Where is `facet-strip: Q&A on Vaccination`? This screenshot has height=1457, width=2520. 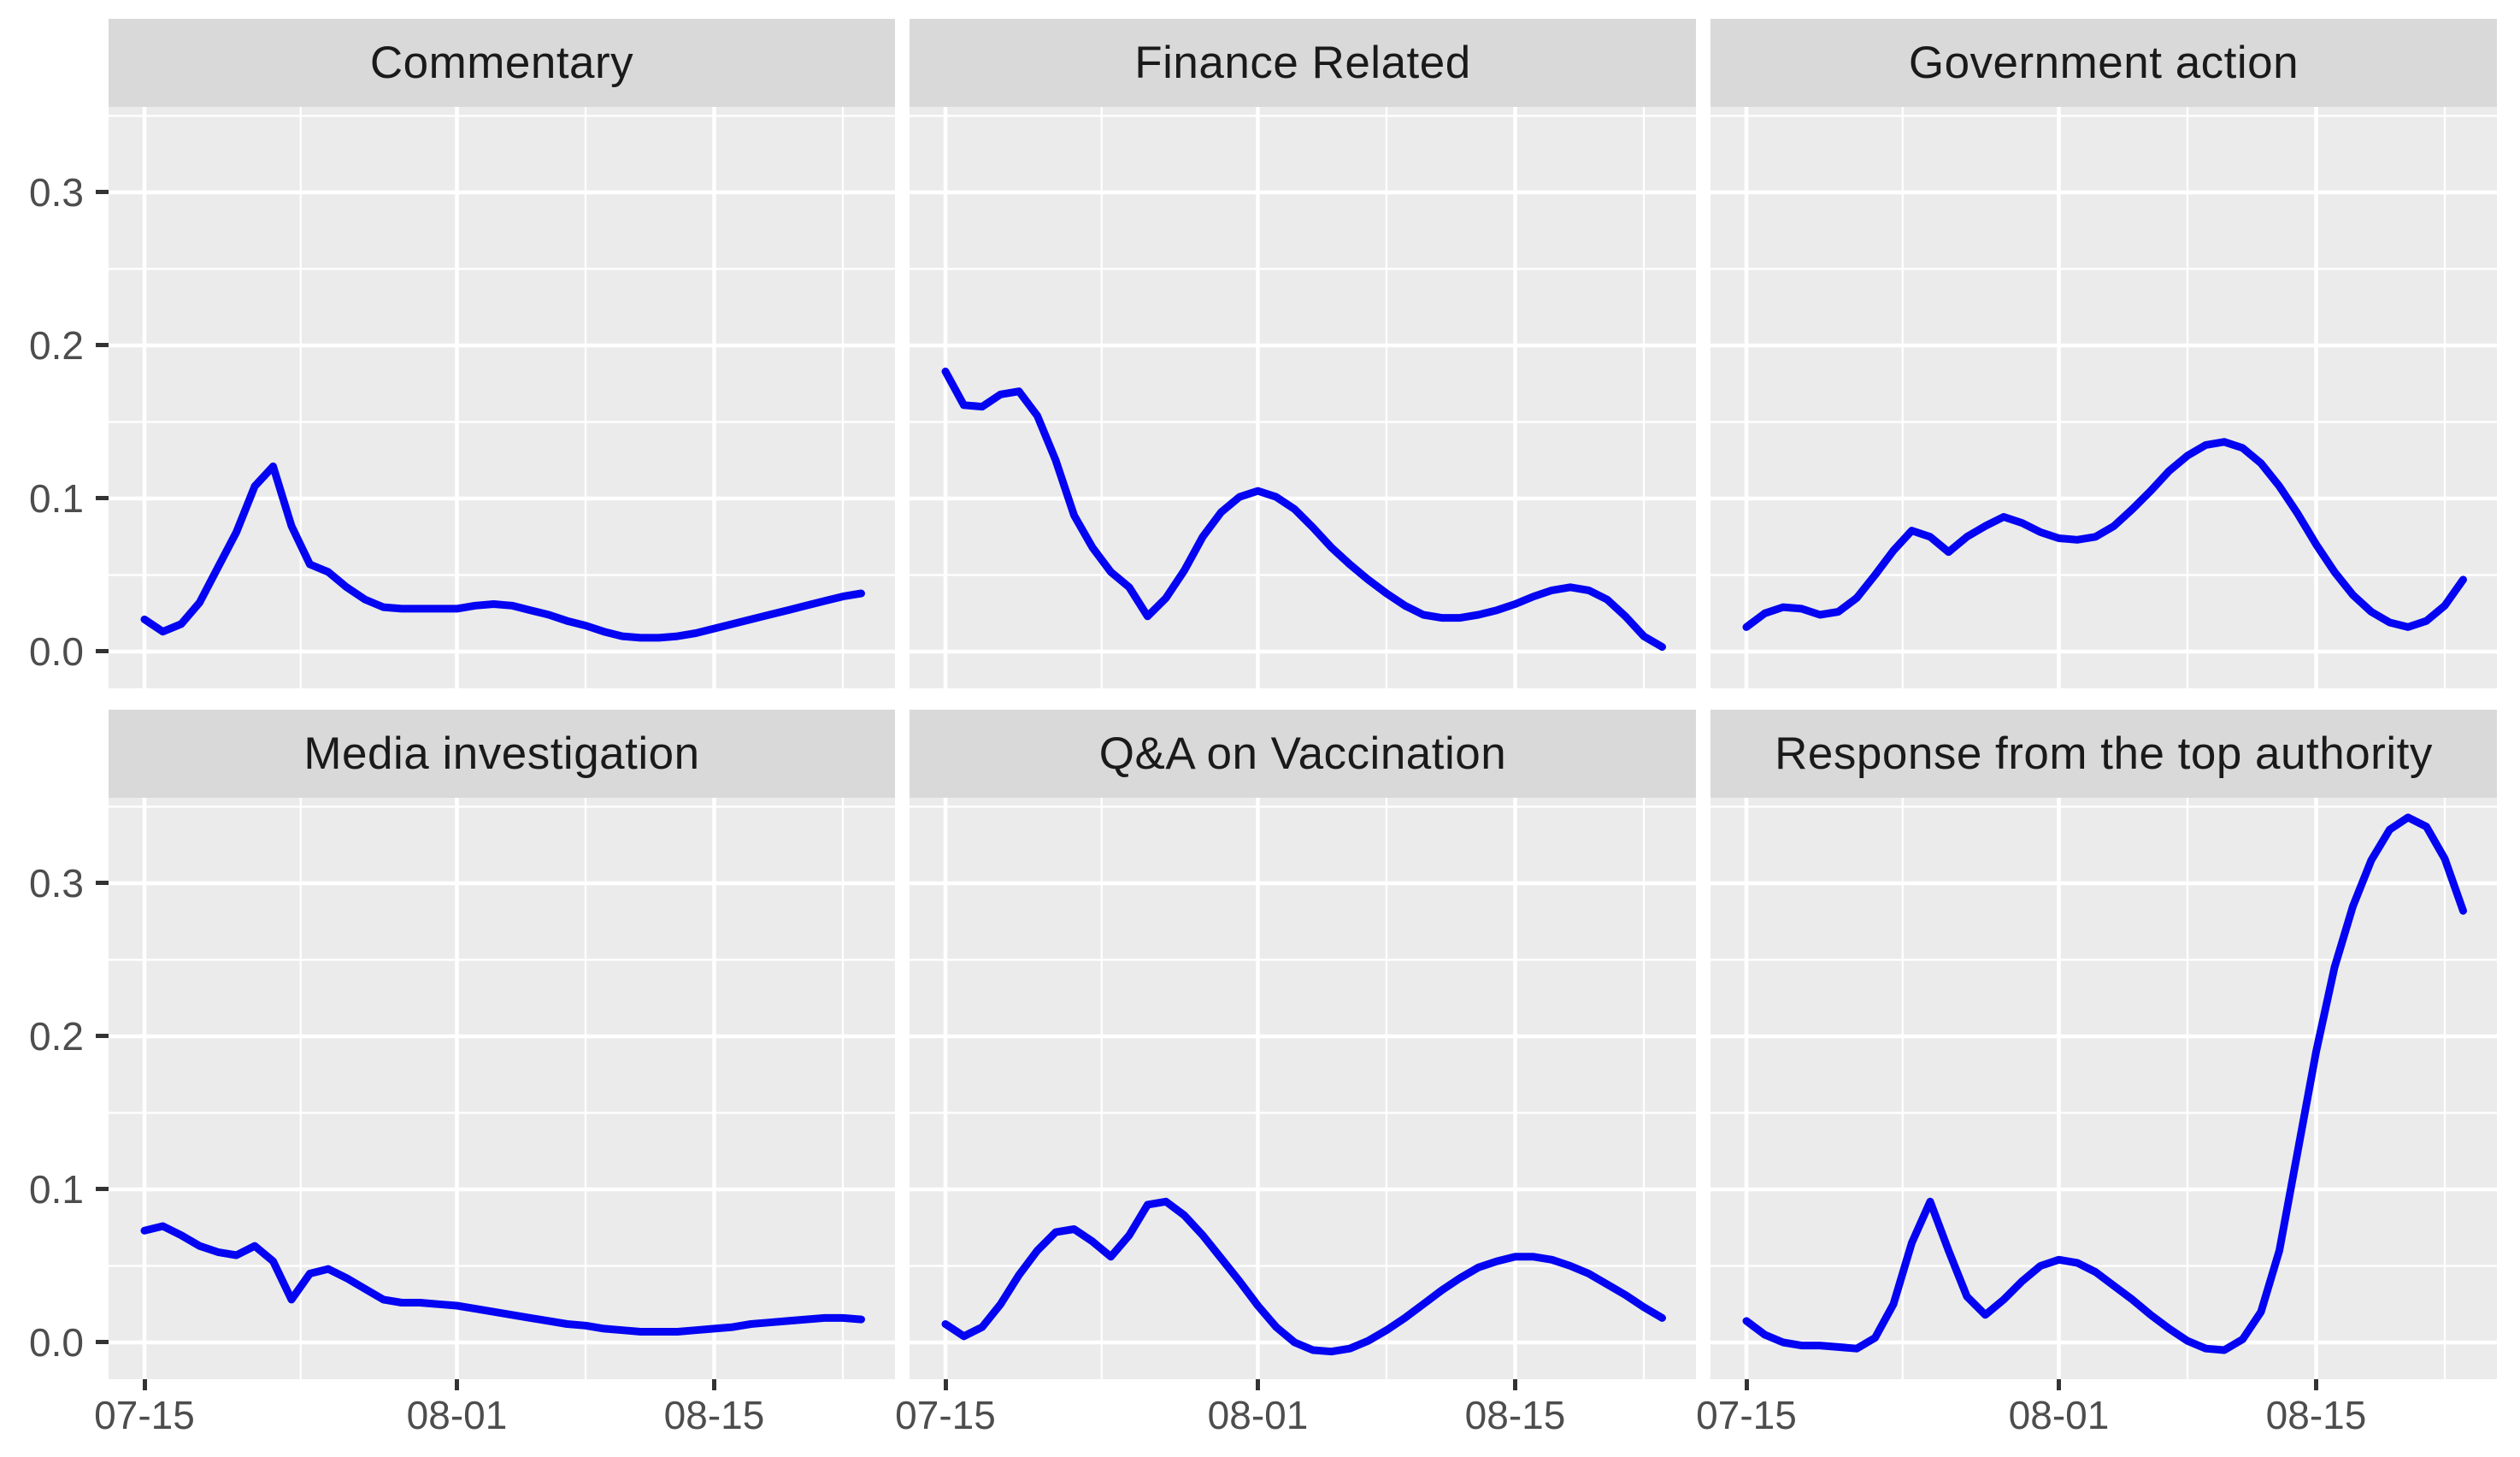
facet-strip: Q&A on Vaccination is located at coordinates (1303, 754).